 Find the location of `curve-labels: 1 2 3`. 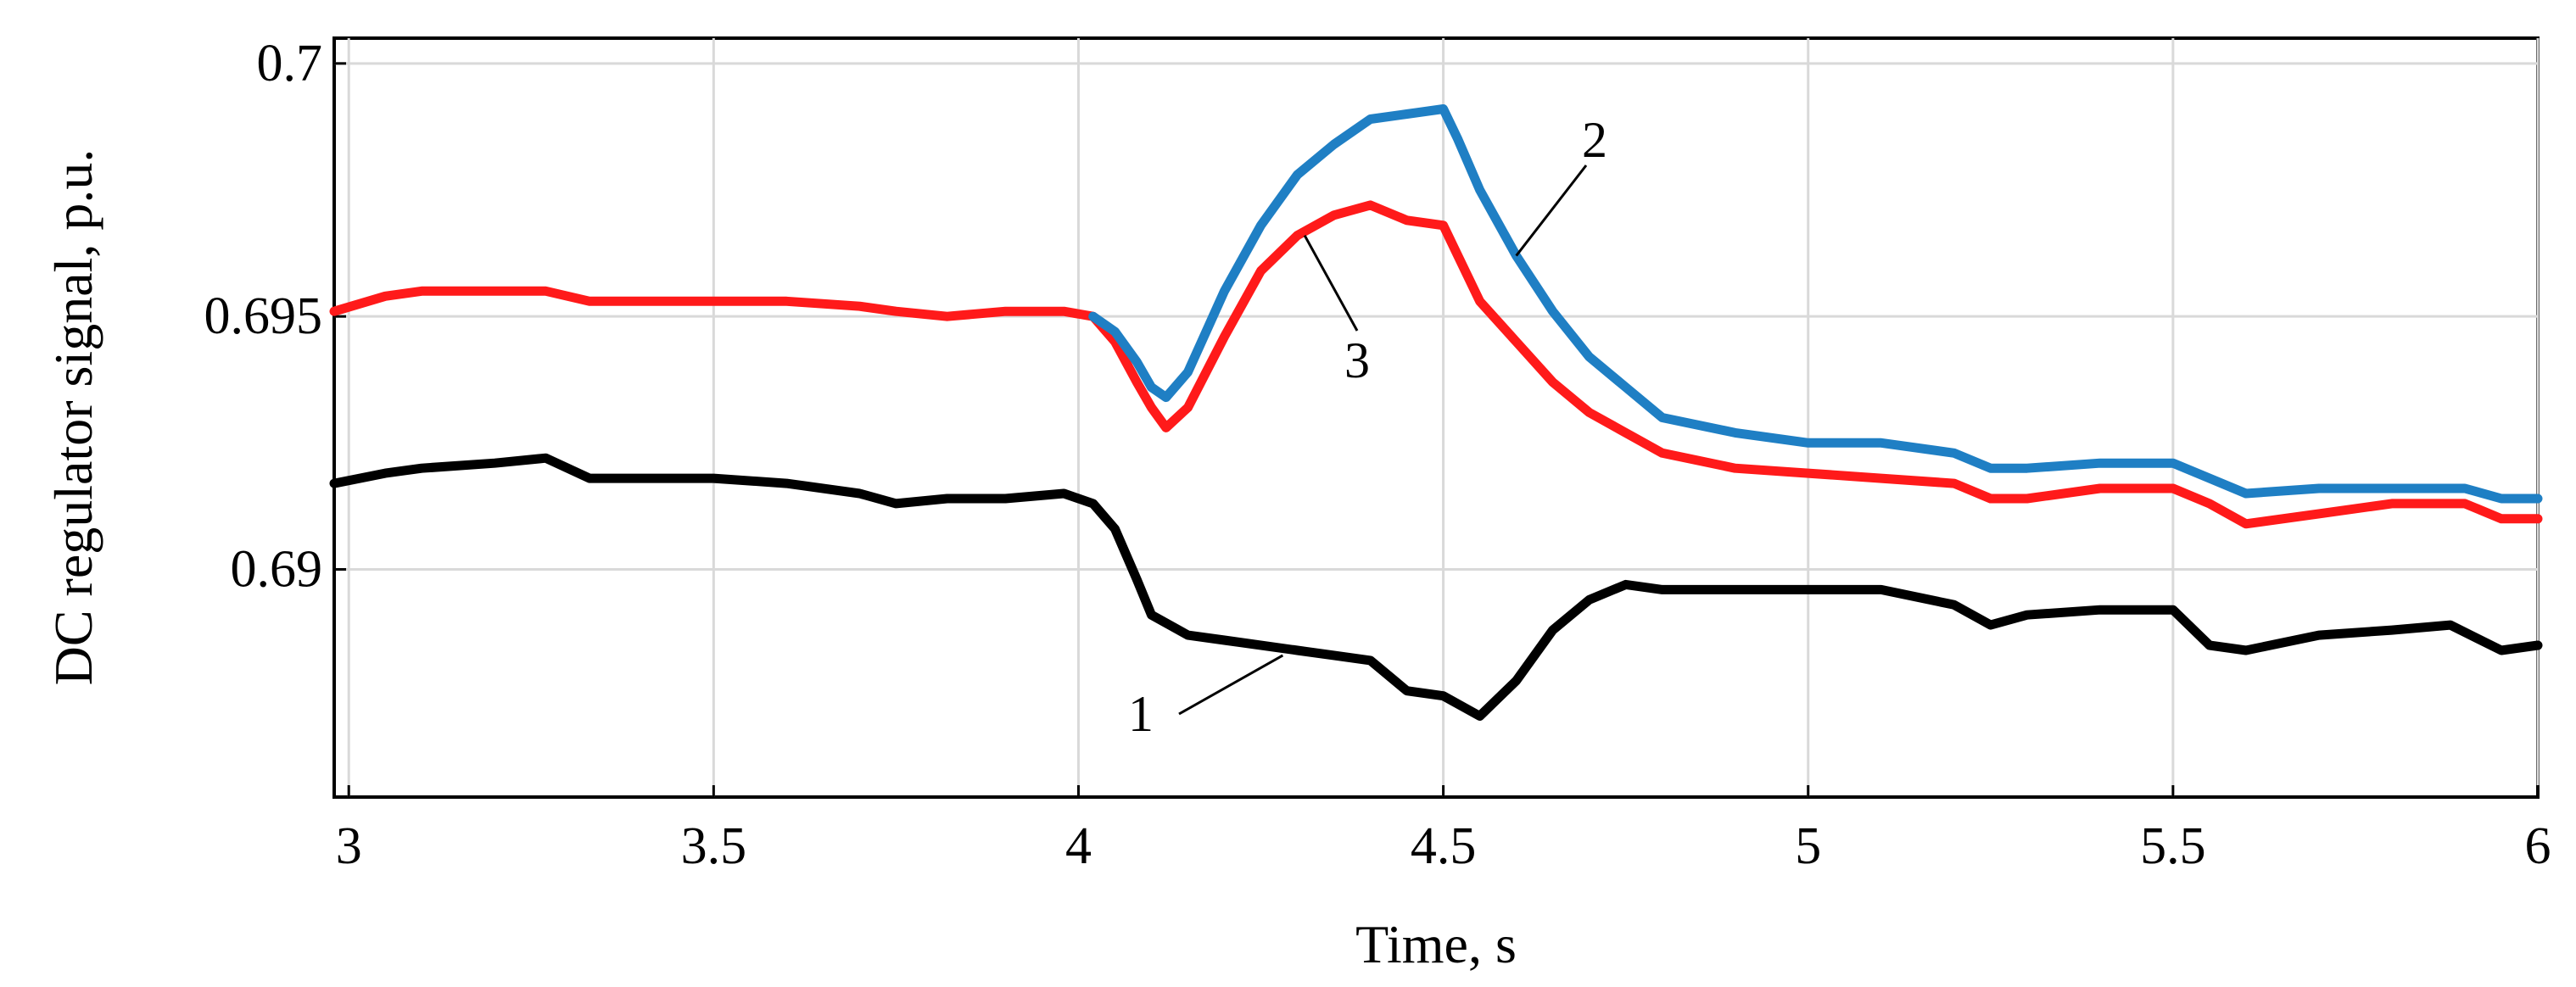

curve-labels: 1 2 3 is located at coordinates (1367, 427).